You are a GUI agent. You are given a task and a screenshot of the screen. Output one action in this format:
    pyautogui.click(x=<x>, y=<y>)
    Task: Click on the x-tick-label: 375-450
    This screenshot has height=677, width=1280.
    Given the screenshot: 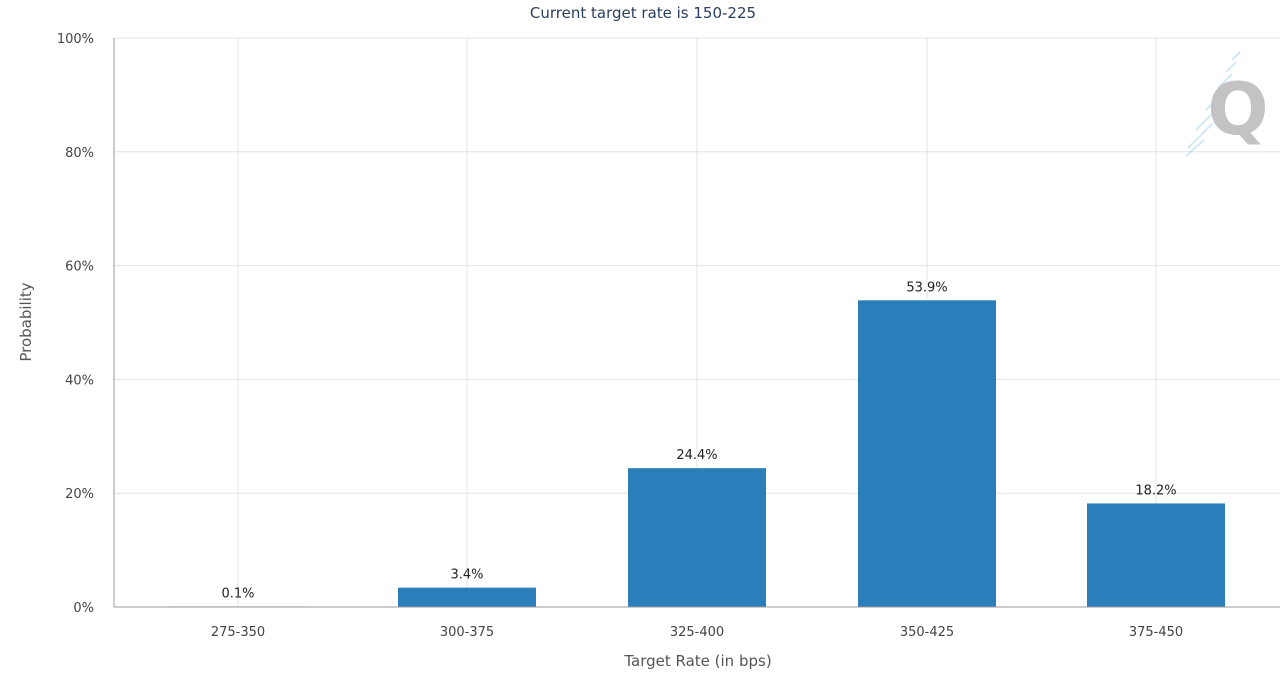 What is the action you would take?
    pyautogui.click(x=1156, y=632)
    